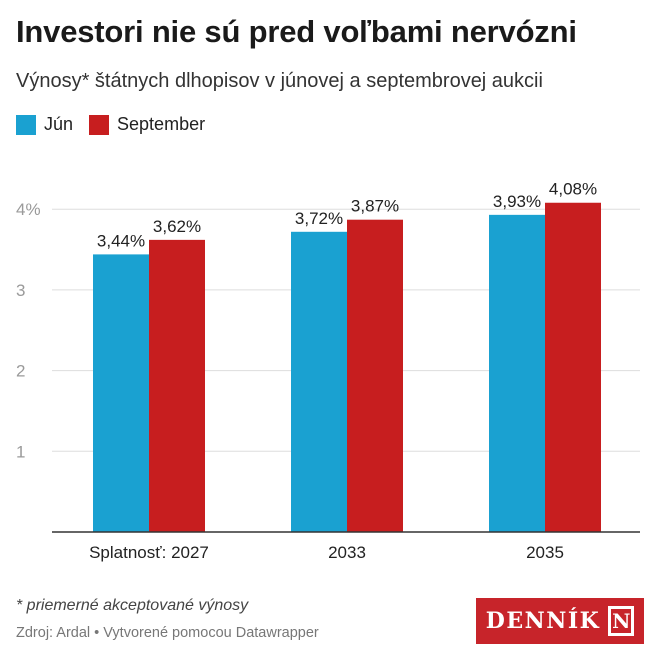 The width and height of the screenshot is (660, 660). What do you see at coordinates (132, 605) in the screenshot?
I see `footnote: * priemerné akceptované výnosy` at bounding box center [132, 605].